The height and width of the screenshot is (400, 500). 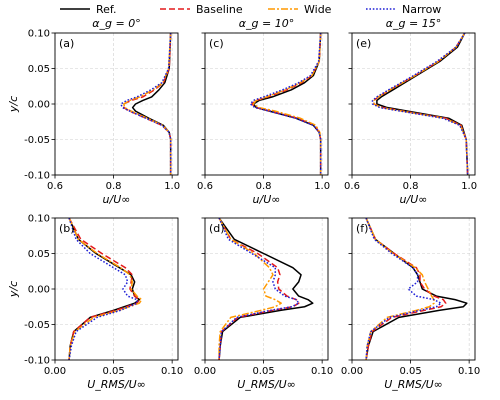 I want to click on panel-c: 0.6 0.8 1.0 (c) α_g = 10° u/U∞, so click(x=263, y=111).